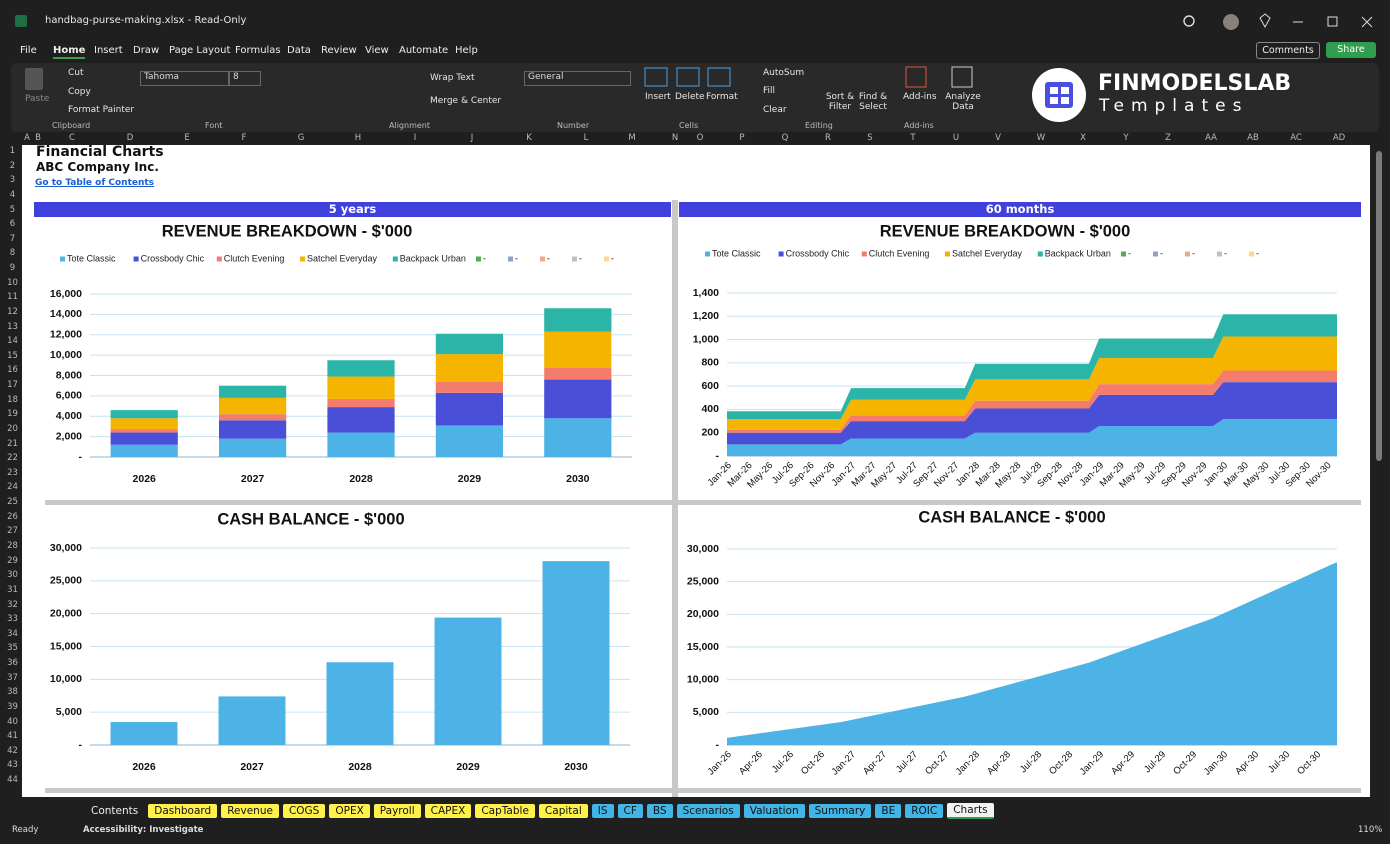  I want to click on sheet-tab: Revenue, so click(250, 811).